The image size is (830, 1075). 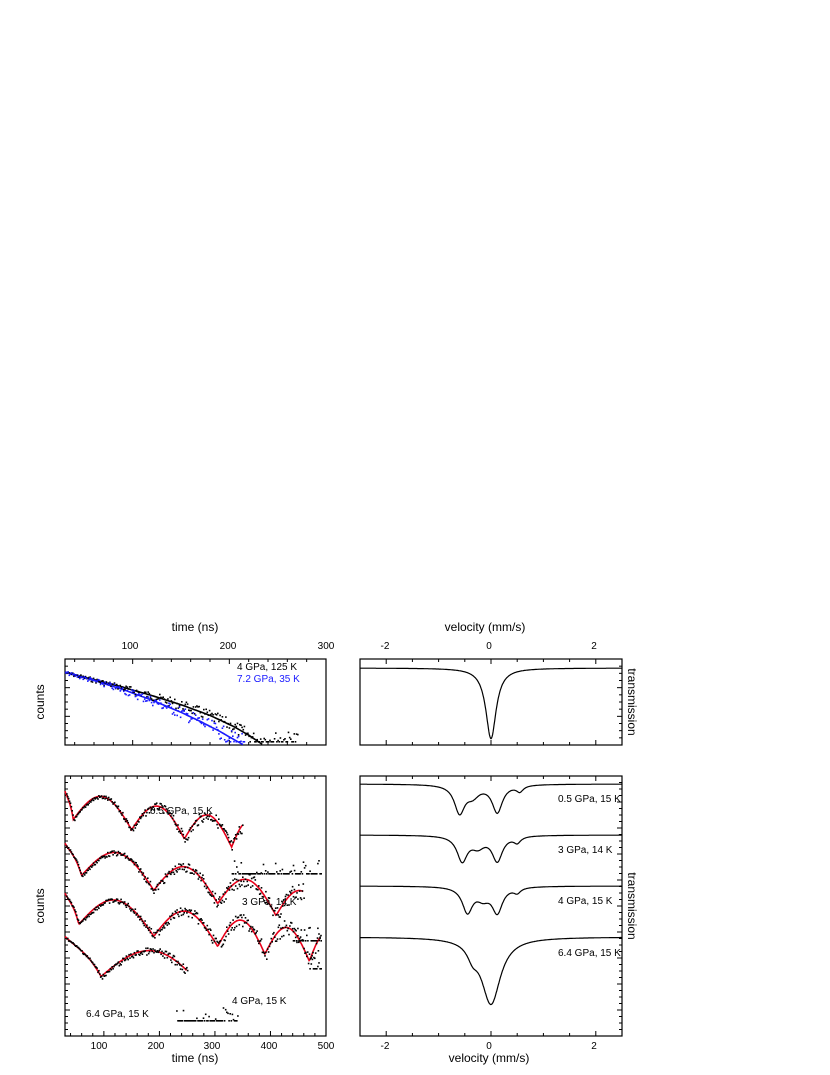 What do you see at coordinates (385, 646) in the screenshot?
I see `tick-label: -2` at bounding box center [385, 646].